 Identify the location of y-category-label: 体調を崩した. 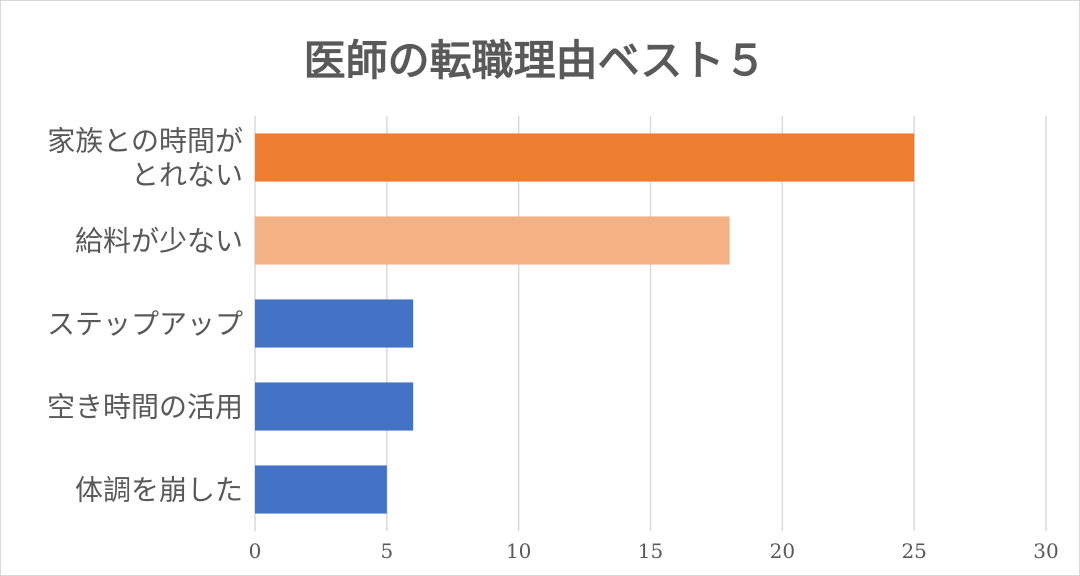
(159, 490).